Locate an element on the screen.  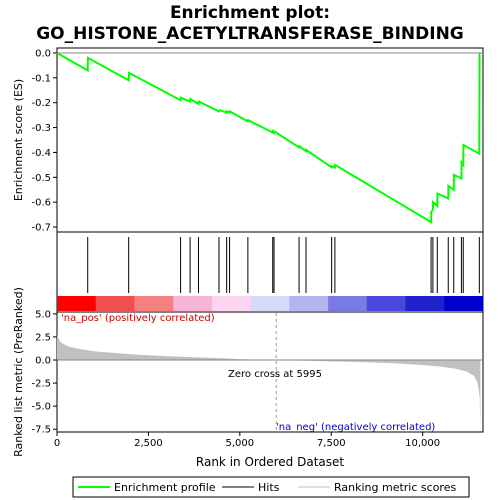
x-tick-label: 5,000 is located at coordinates (240, 443).